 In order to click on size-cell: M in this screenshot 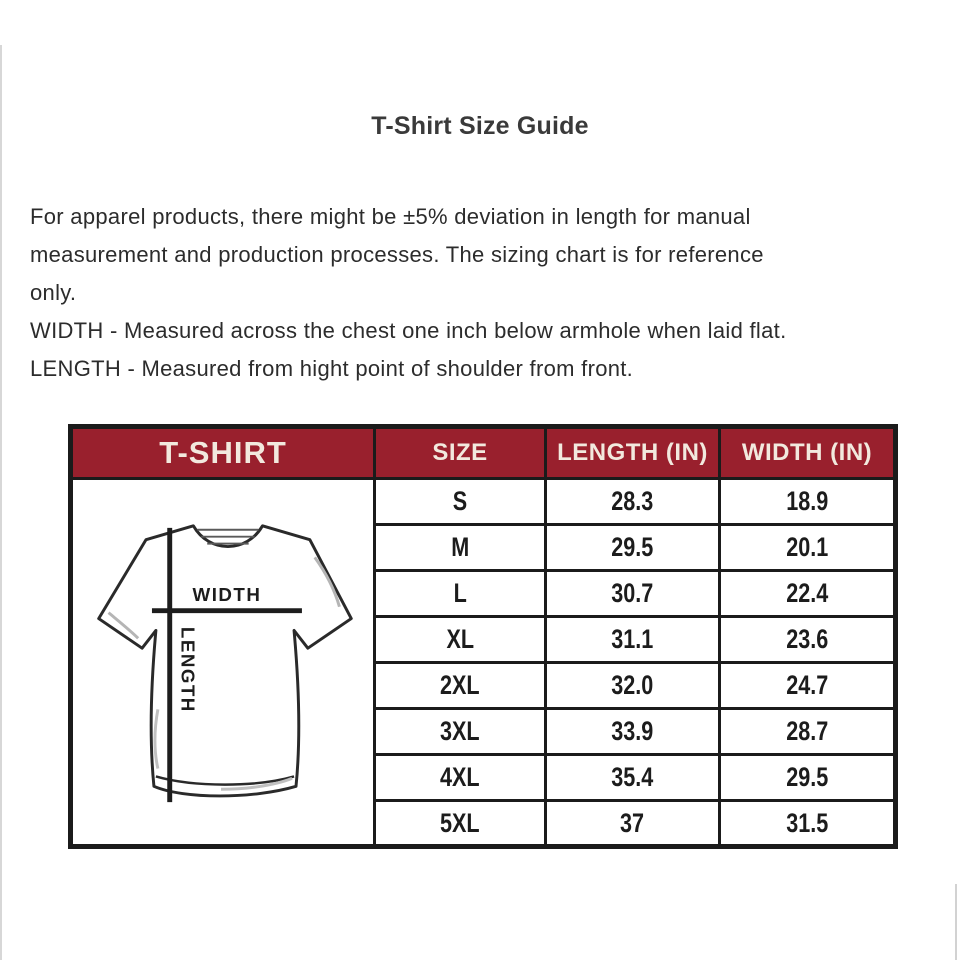, I will do `click(460, 547)`.